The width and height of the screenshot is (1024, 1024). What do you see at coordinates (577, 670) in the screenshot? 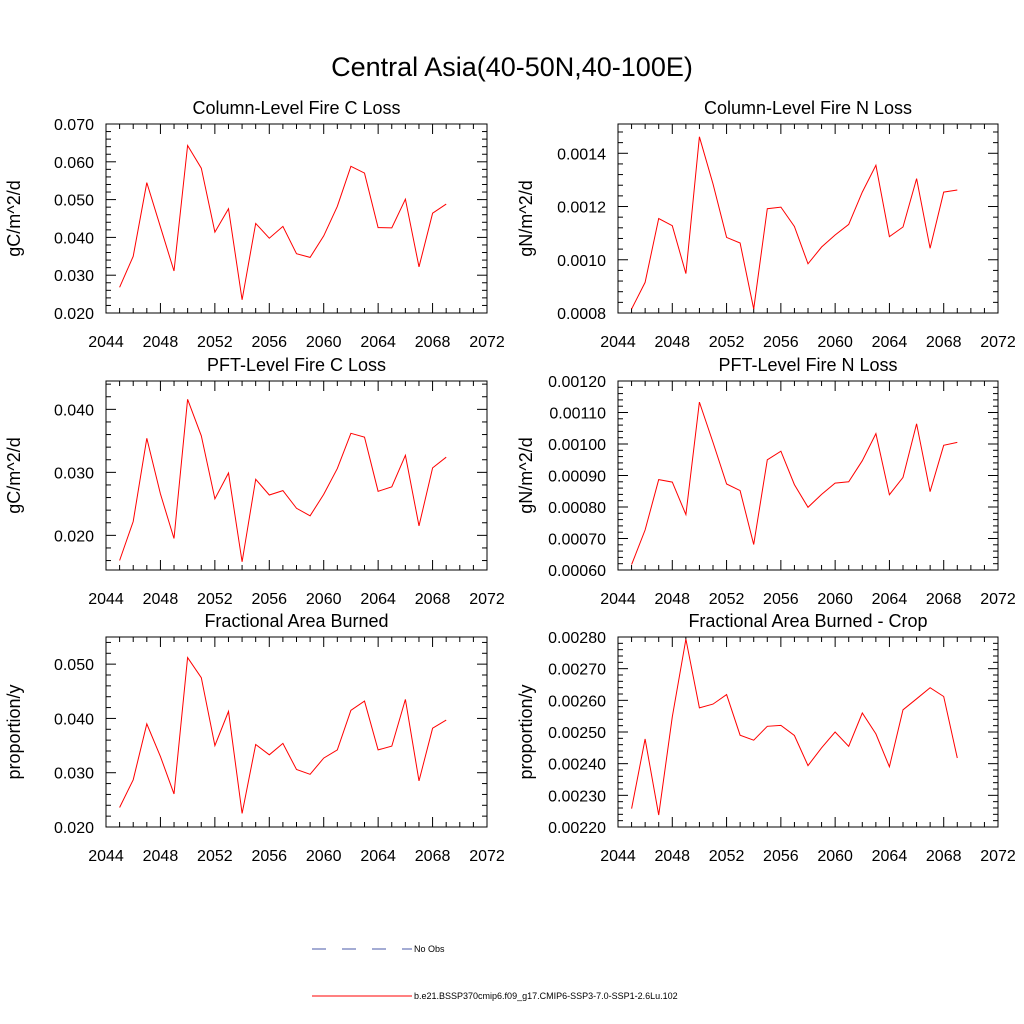
I see `y-tick-label: 0.00270` at bounding box center [577, 670].